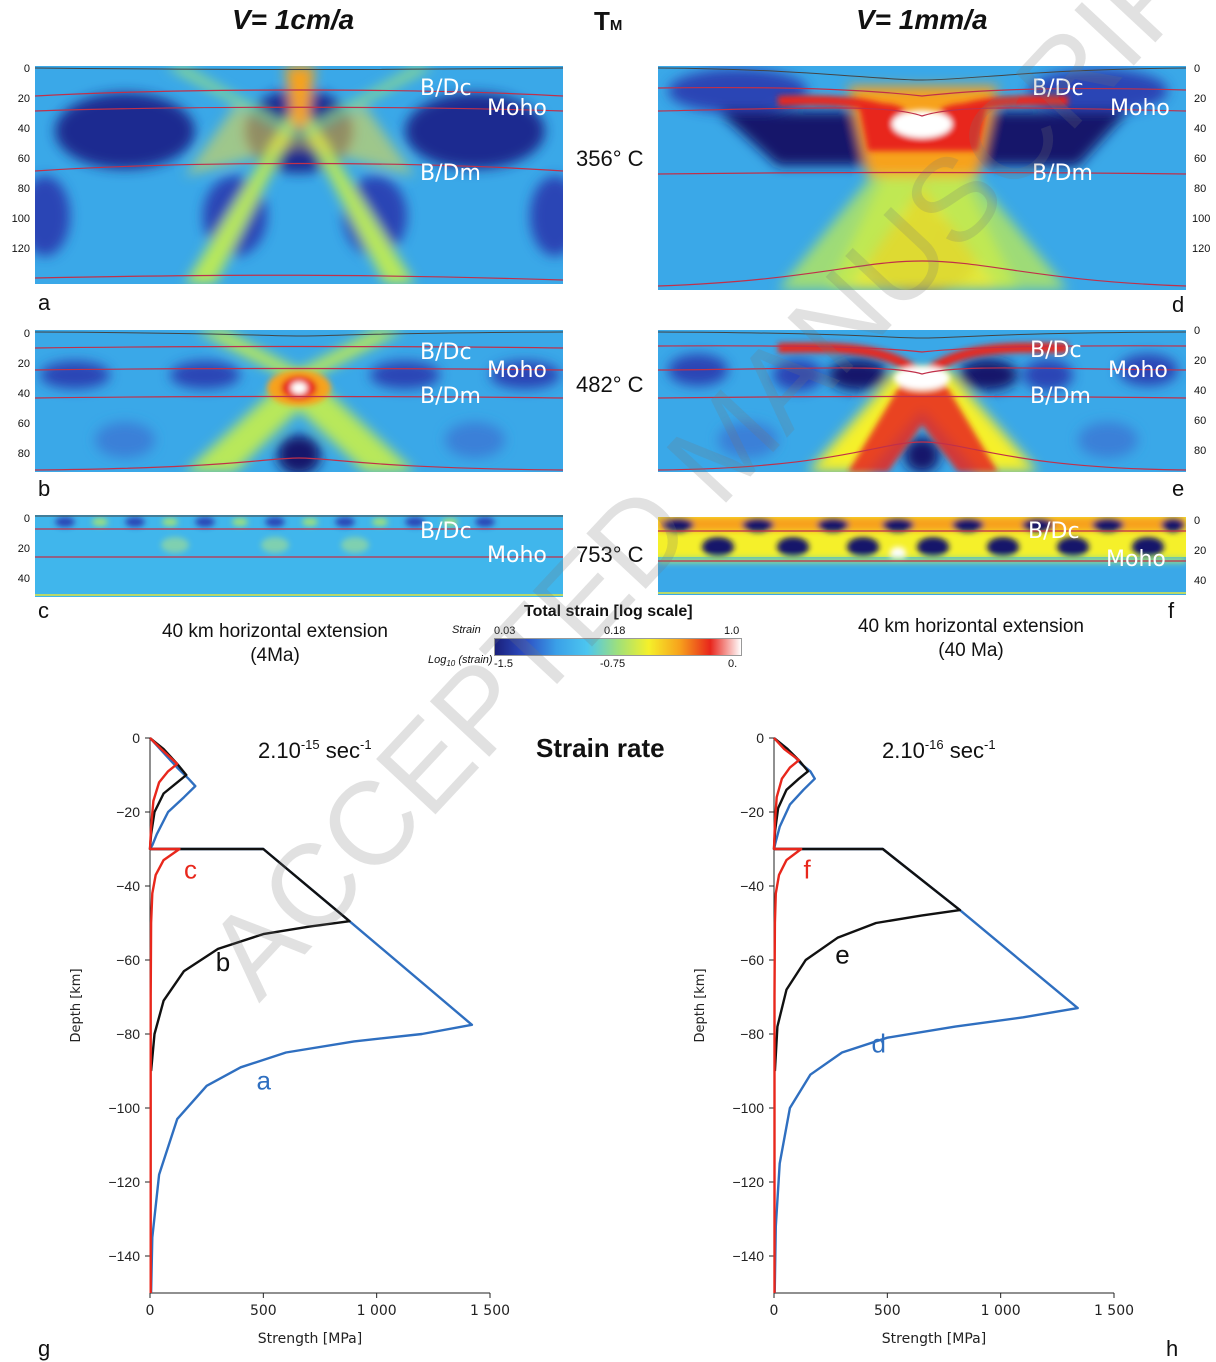 This screenshot has height=1362, width=1216. What do you see at coordinates (44, 302) in the screenshot?
I see `panel-letter-a: a` at bounding box center [44, 302].